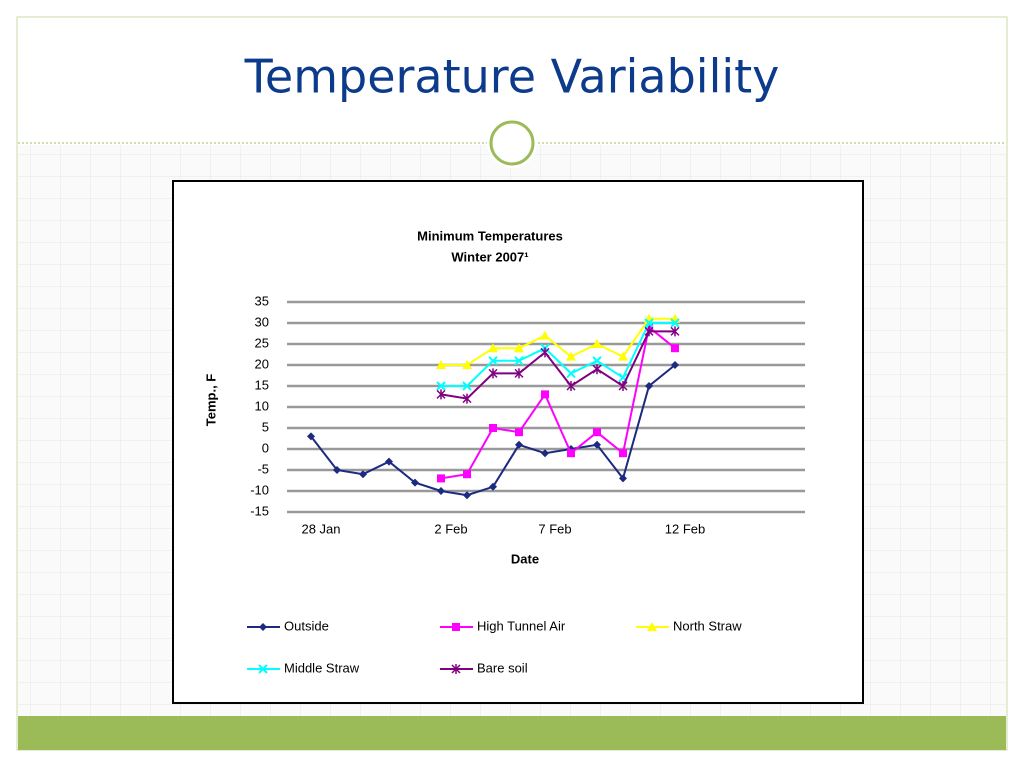 The image size is (1024, 768). Describe the element at coordinates (502, 667) in the screenshot. I see `legend-label: Bare soil` at that location.